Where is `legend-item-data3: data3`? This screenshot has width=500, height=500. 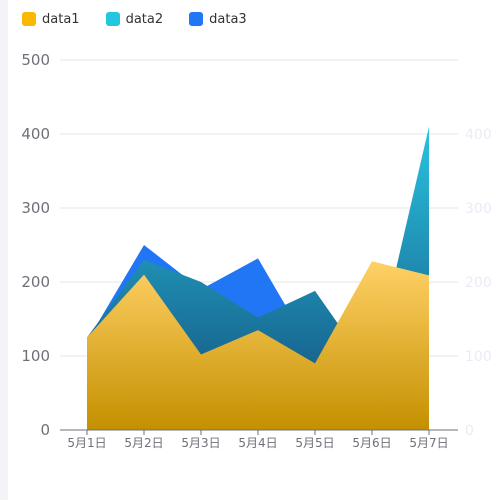
legend-item-data3: data3 is located at coordinates (218, 19).